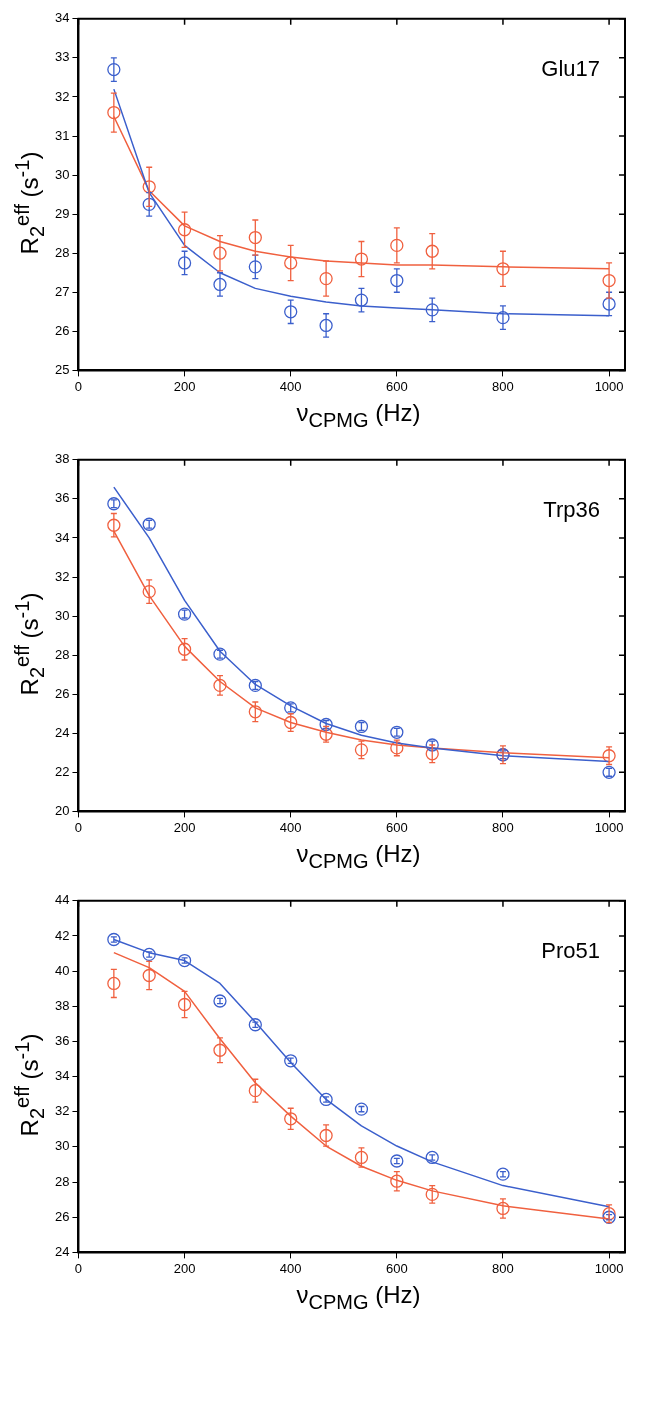 Image resolution: width=647 pixels, height=1402 pixels. Describe the element at coordinates (570, 950) in the screenshot. I see `annotation: Pro51` at that location.